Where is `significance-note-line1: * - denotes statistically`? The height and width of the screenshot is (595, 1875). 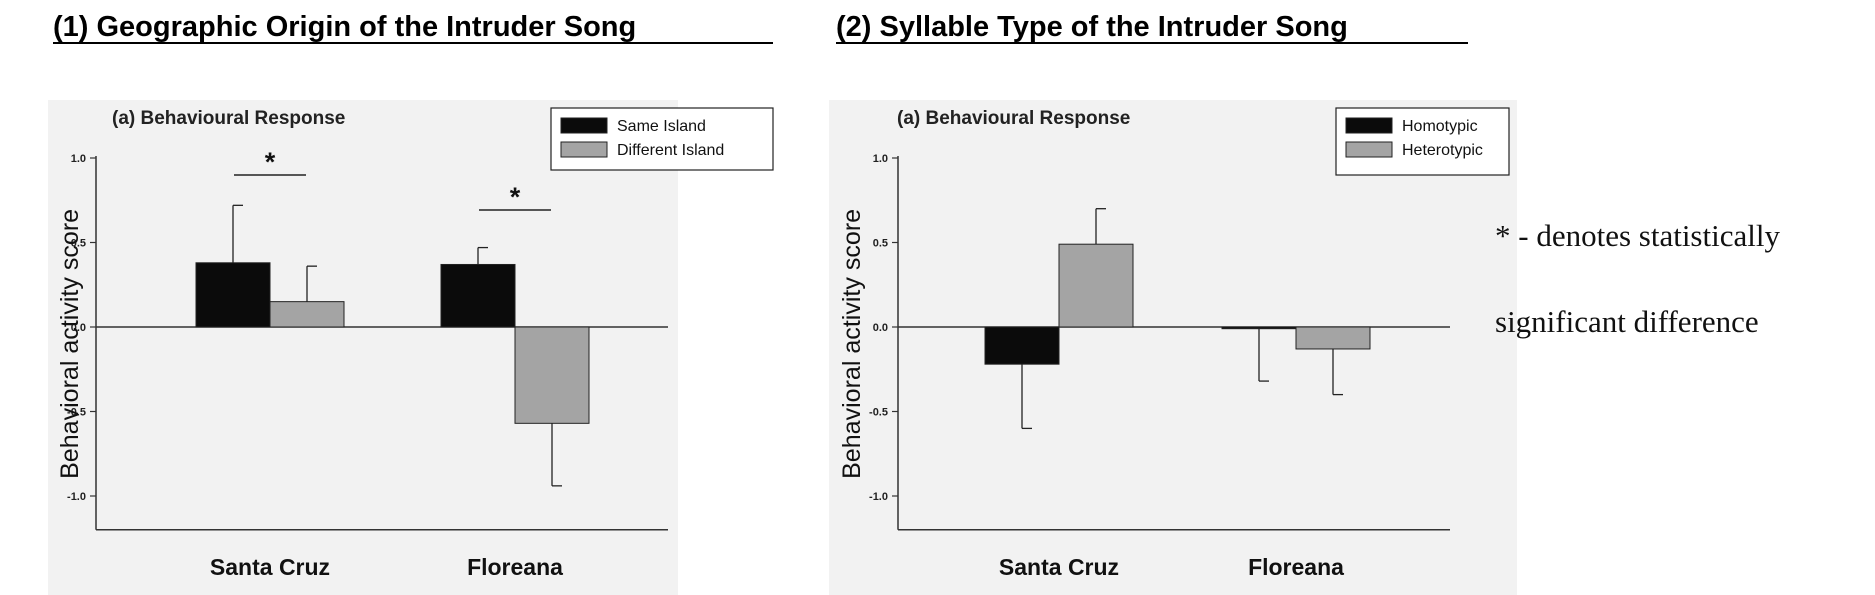 significance-note-line1: * - denotes statistically is located at coordinates (1637, 235).